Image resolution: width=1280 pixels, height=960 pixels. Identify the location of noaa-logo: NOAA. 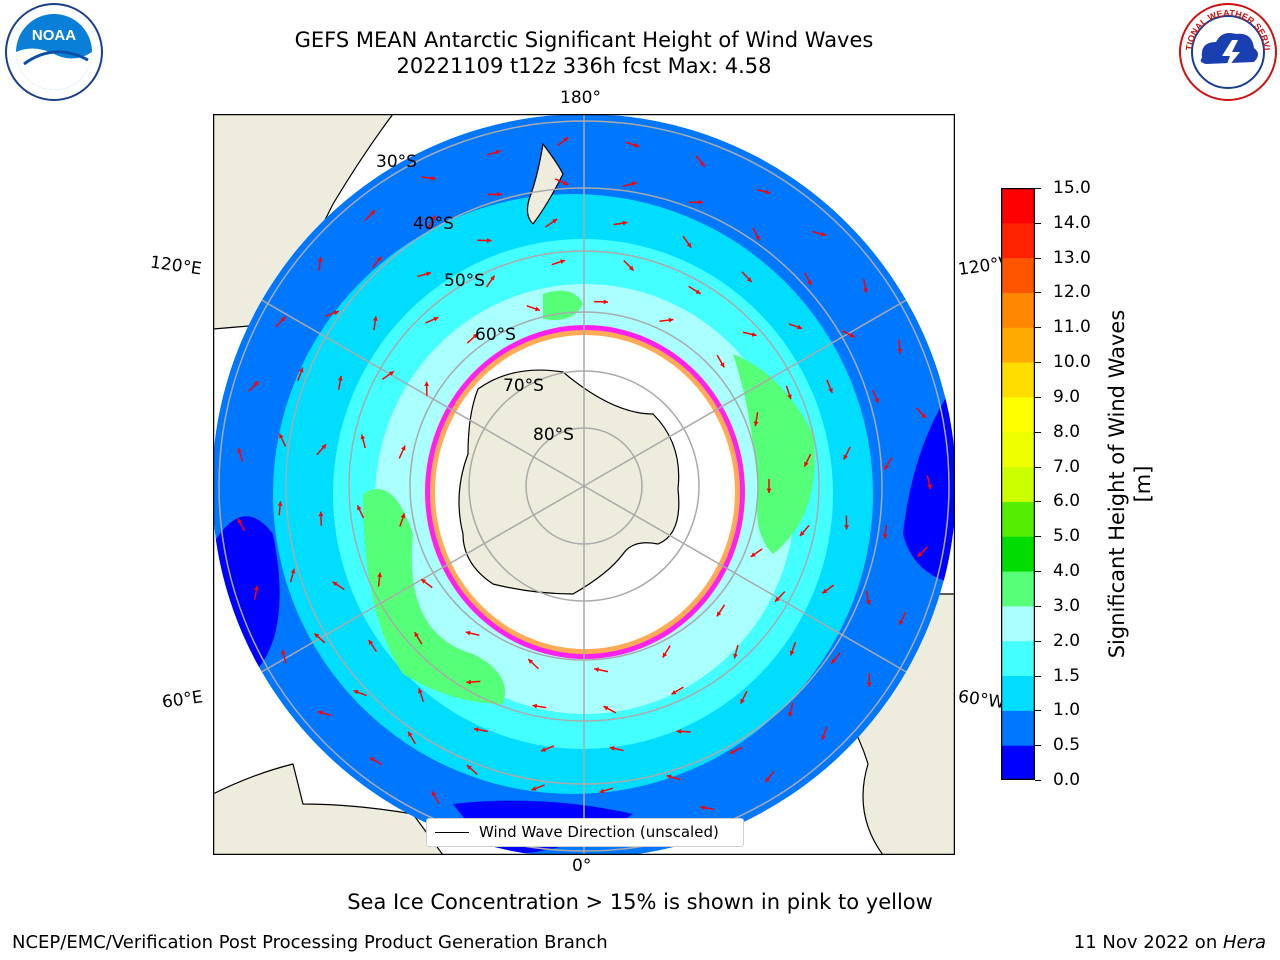
(54, 52).